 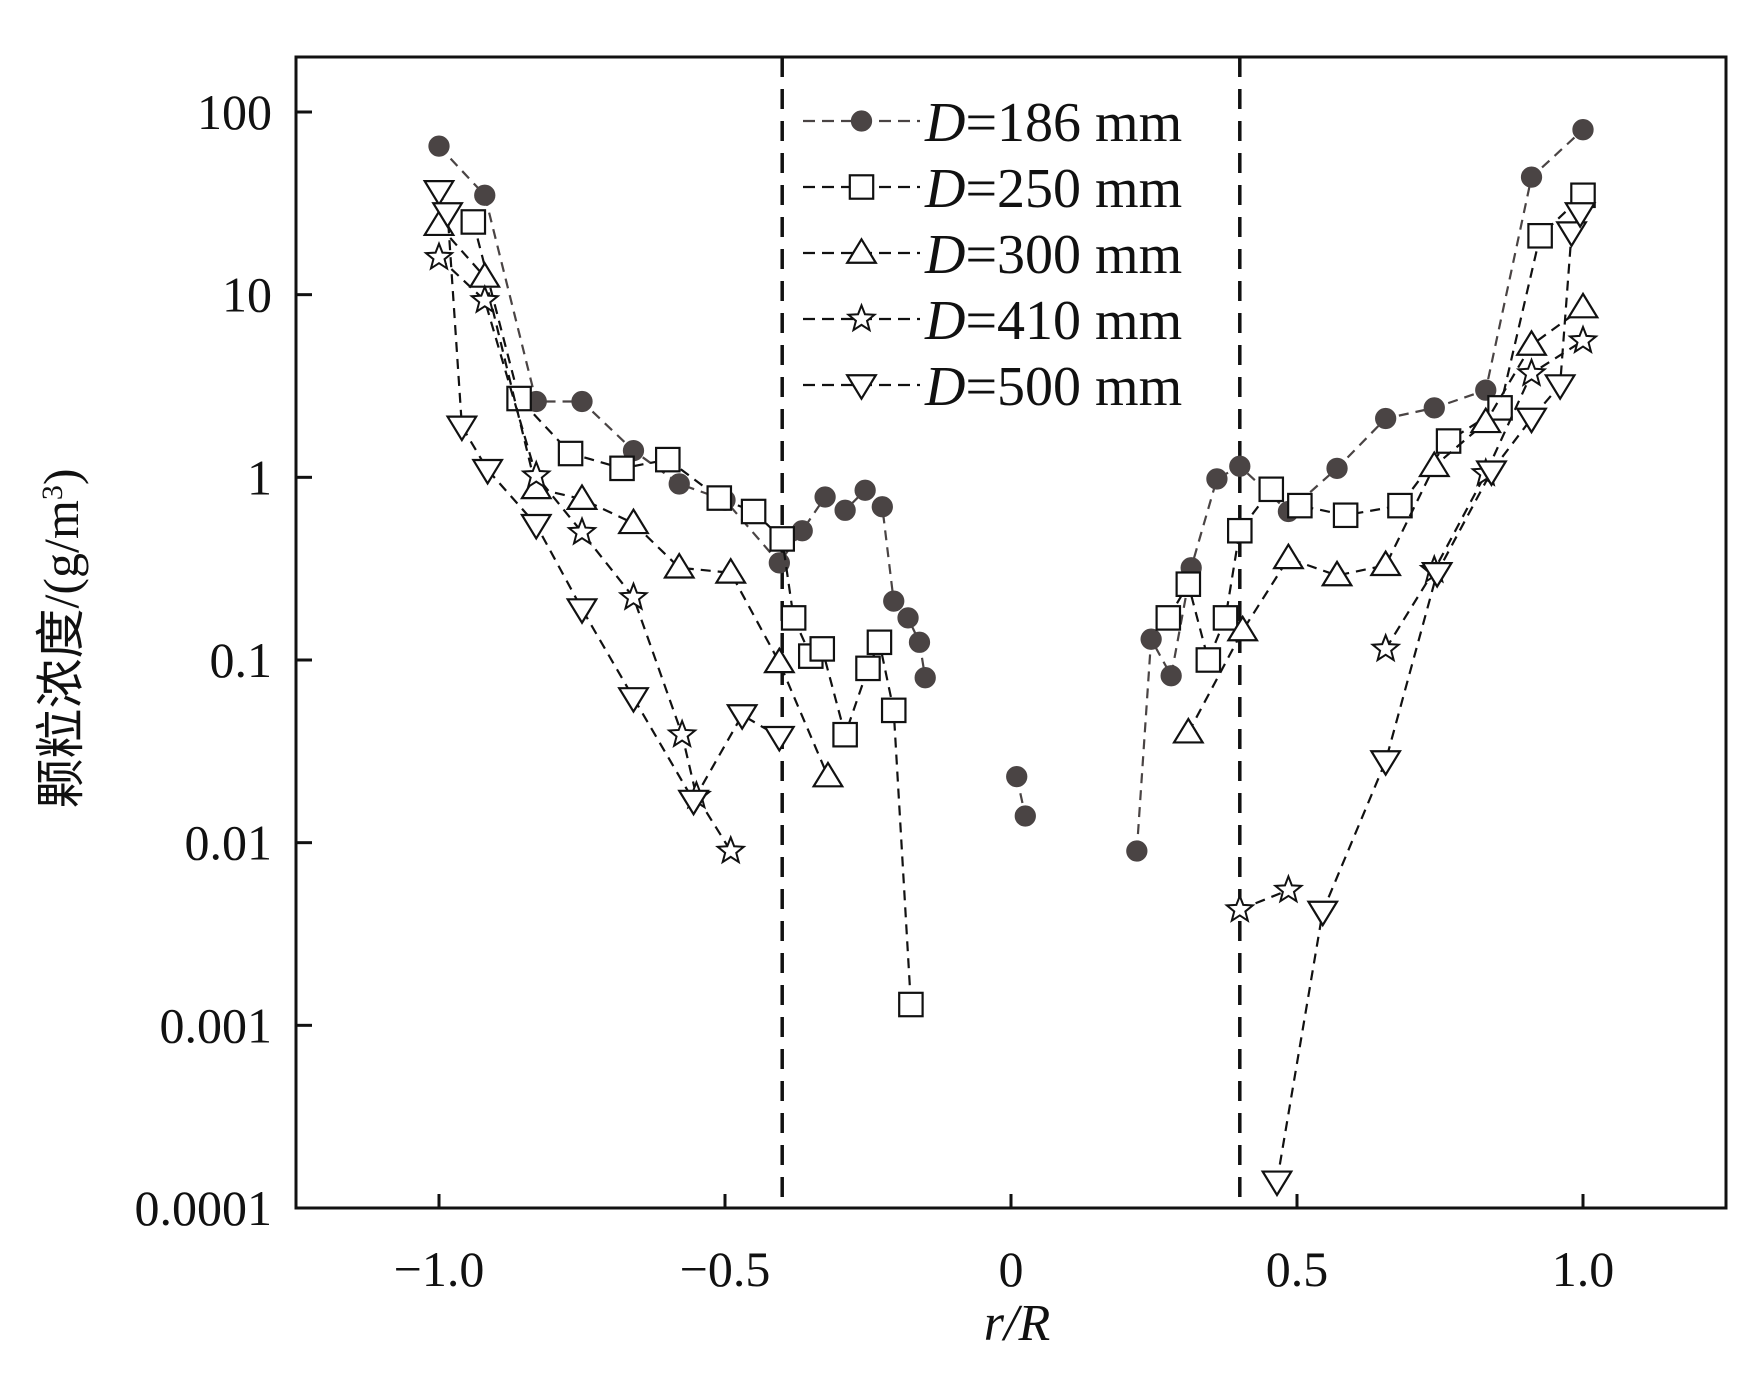 I want to click on x-axis-title: r/R, so click(x=1017, y=1323).